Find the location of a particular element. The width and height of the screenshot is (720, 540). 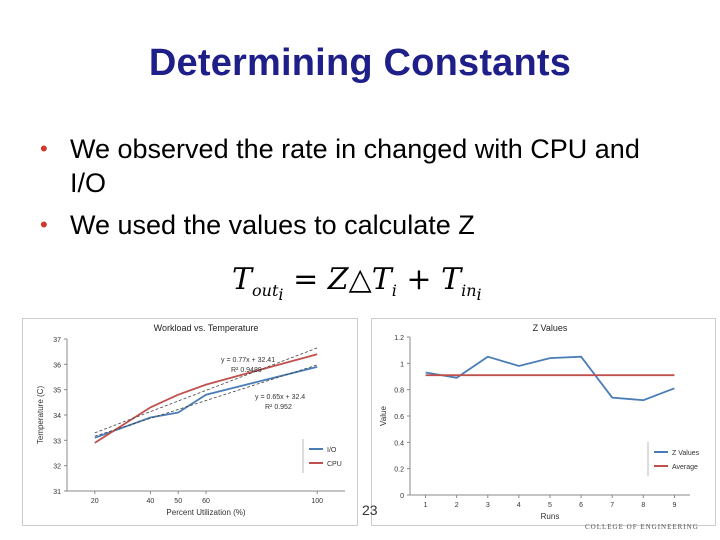

chart-title: Workload vs. Temperature is located at coordinates (206, 328).